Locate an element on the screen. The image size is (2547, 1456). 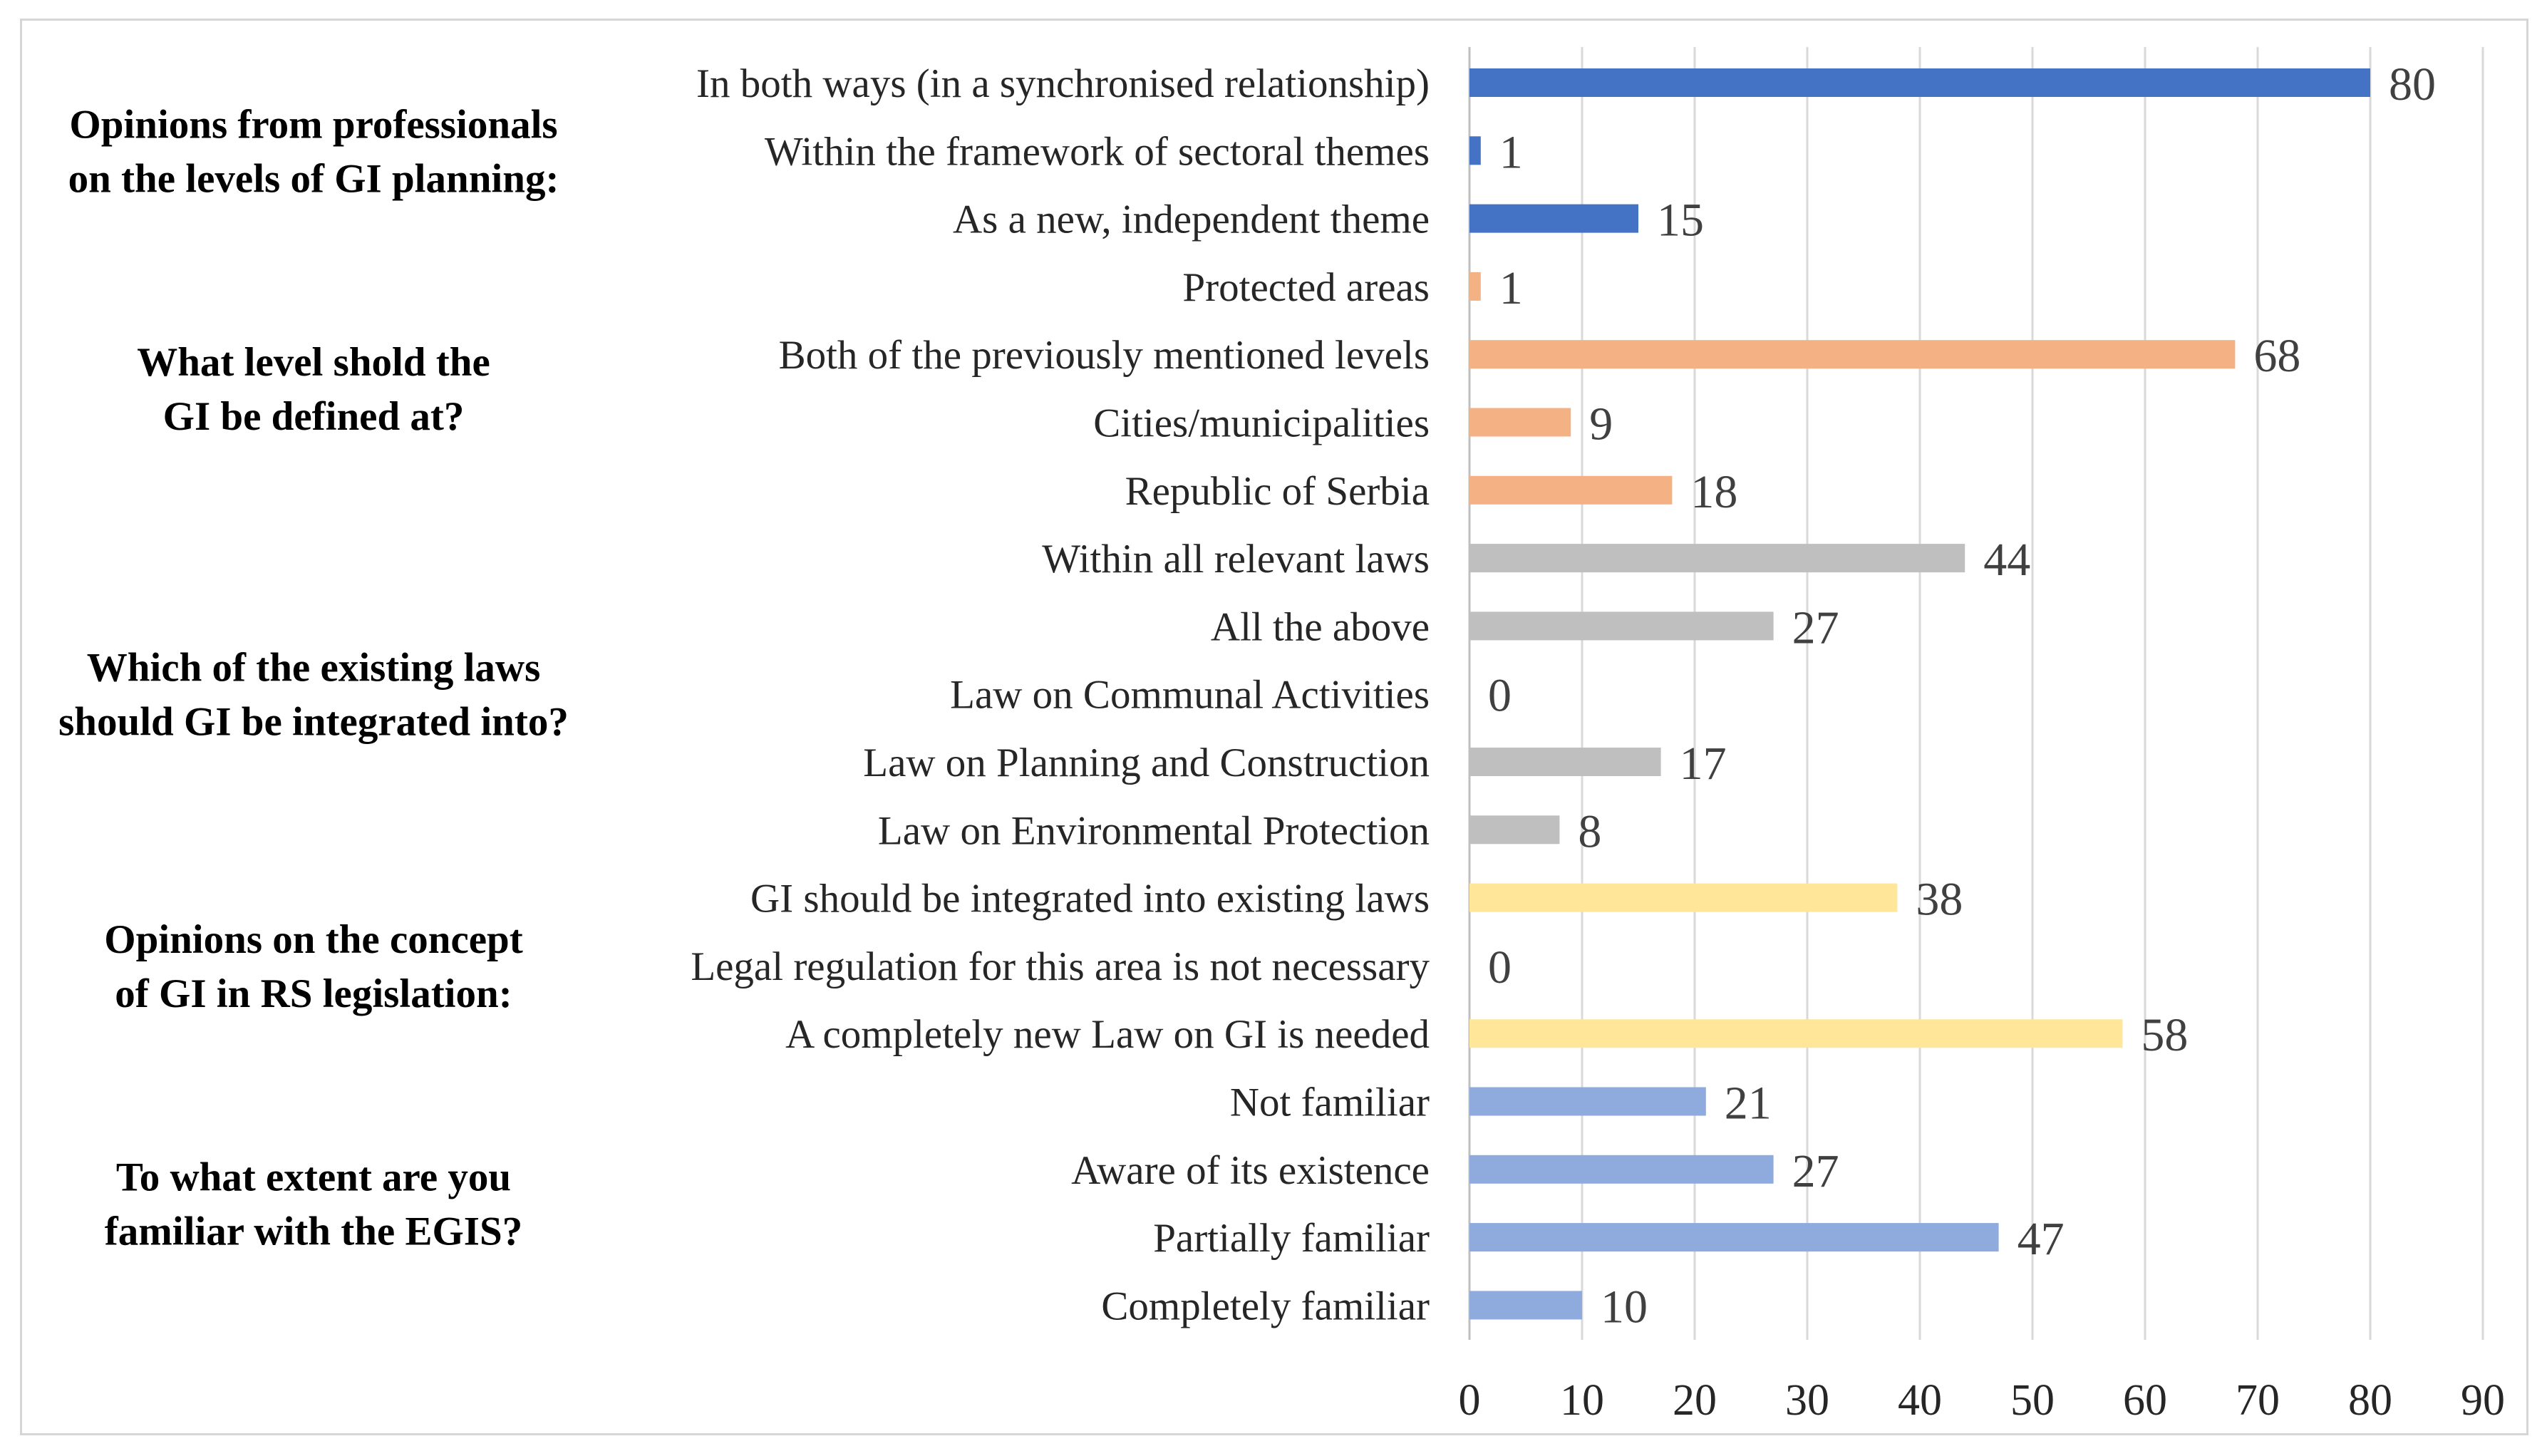
group-title: What level shold the is located at coordinates (313, 362).